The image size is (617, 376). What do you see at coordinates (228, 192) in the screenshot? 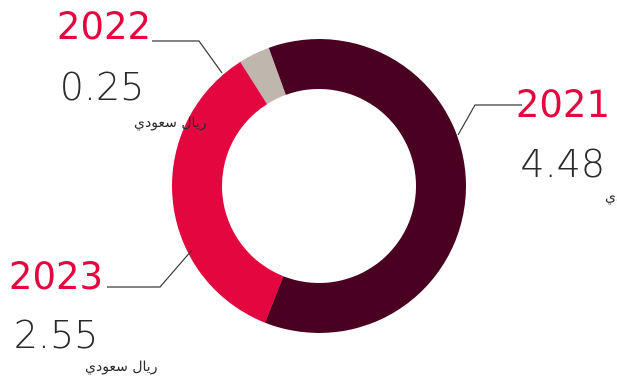
I see `slice-2023` at bounding box center [228, 192].